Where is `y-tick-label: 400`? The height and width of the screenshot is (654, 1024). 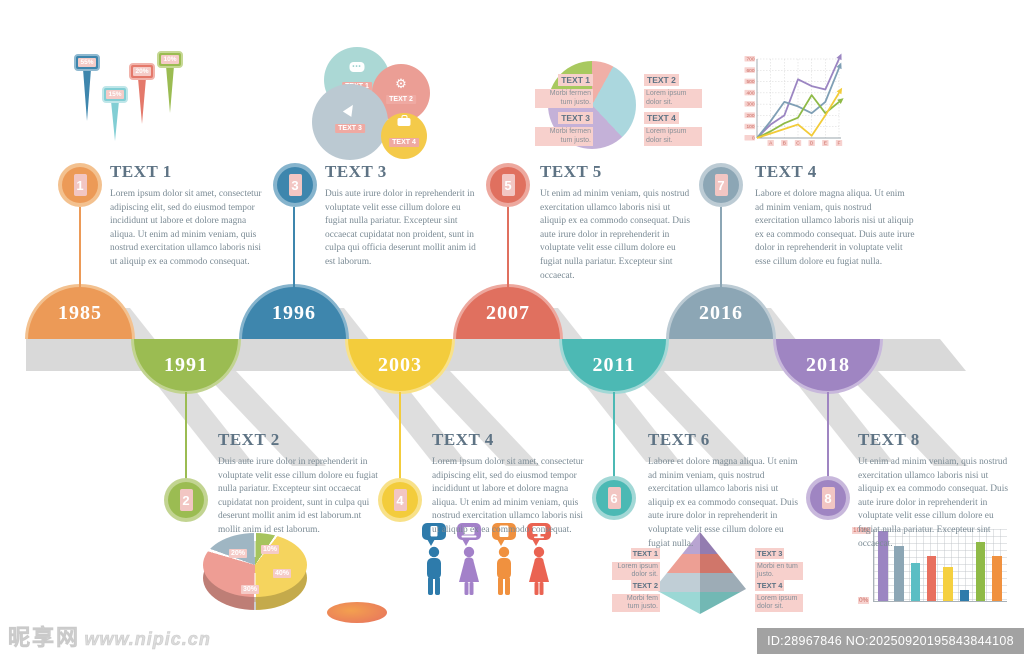 y-tick-label: 400 is located at coordinates (750, 93).